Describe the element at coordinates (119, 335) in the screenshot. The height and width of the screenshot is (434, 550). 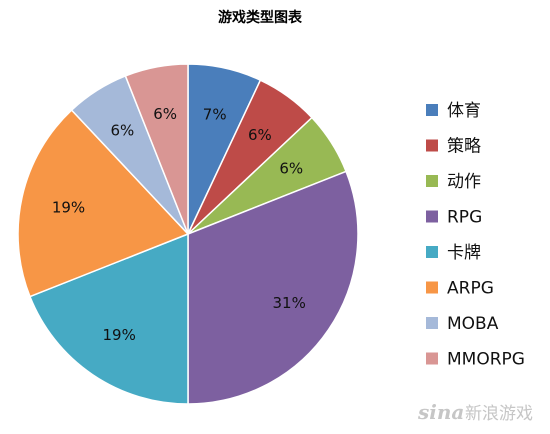
I see `slice-label-5: 19%` at that location.